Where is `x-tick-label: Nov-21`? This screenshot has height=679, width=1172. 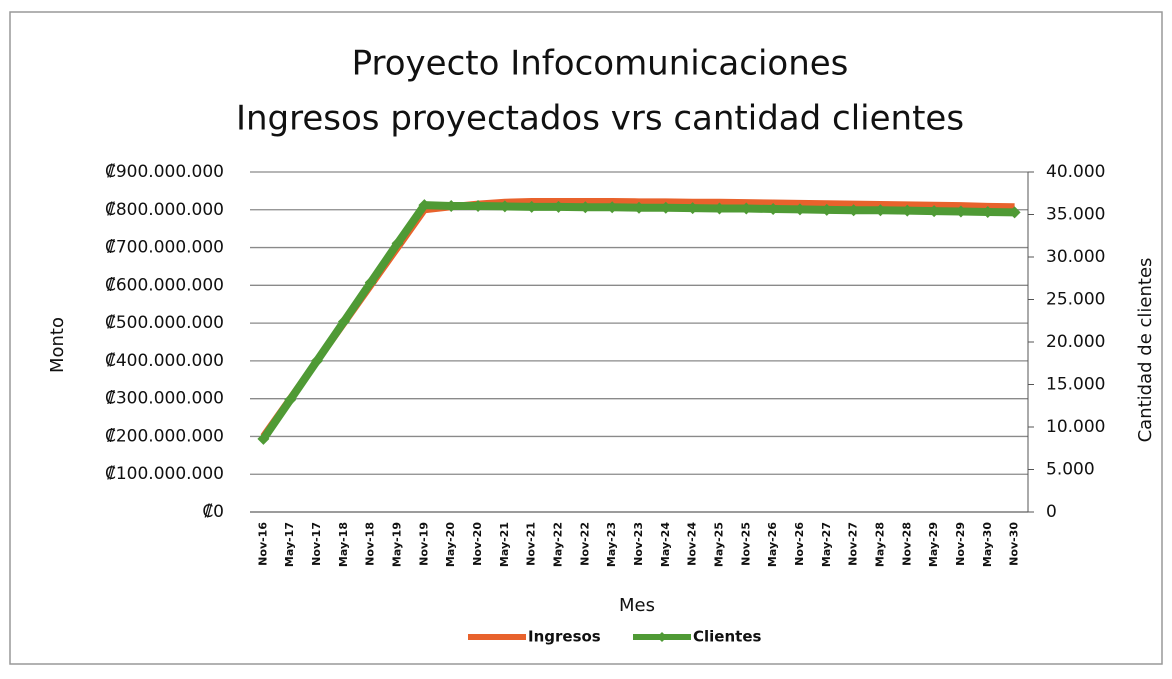
x-tick-label: Nov-21 is located at coordinates (531, 544).